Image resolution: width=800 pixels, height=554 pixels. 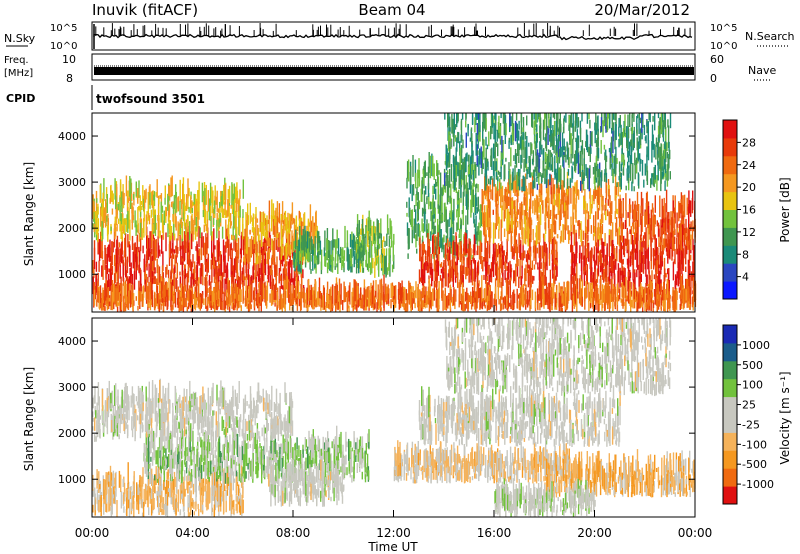 What do you see at coordinates (770, 36) in the screenshot?
I see `nsearch-label: N.Search` at bounding box center [770, 36].